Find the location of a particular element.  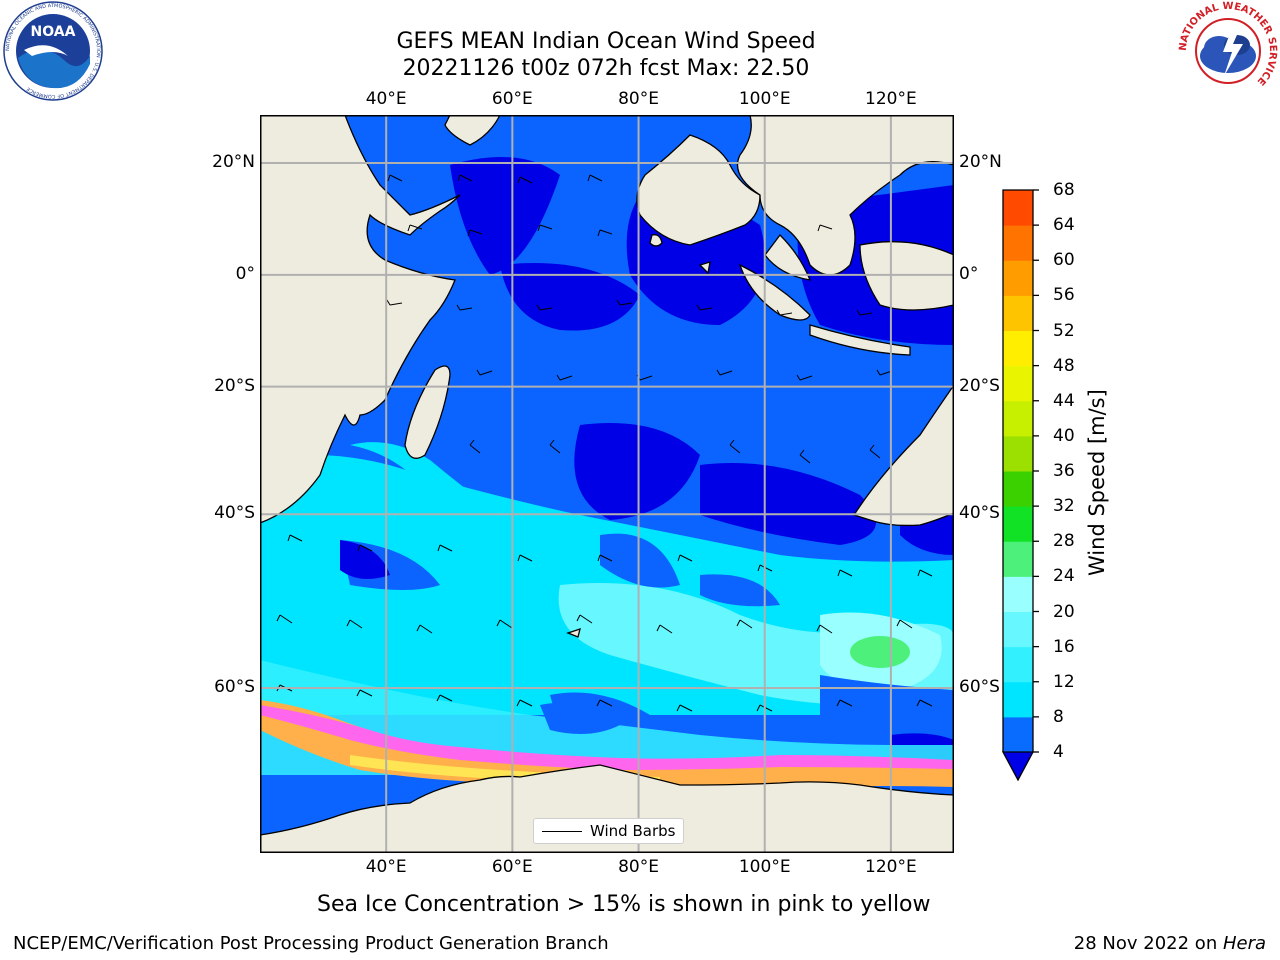

lat-label-left: 40°S is located at coordinates (234, 513).